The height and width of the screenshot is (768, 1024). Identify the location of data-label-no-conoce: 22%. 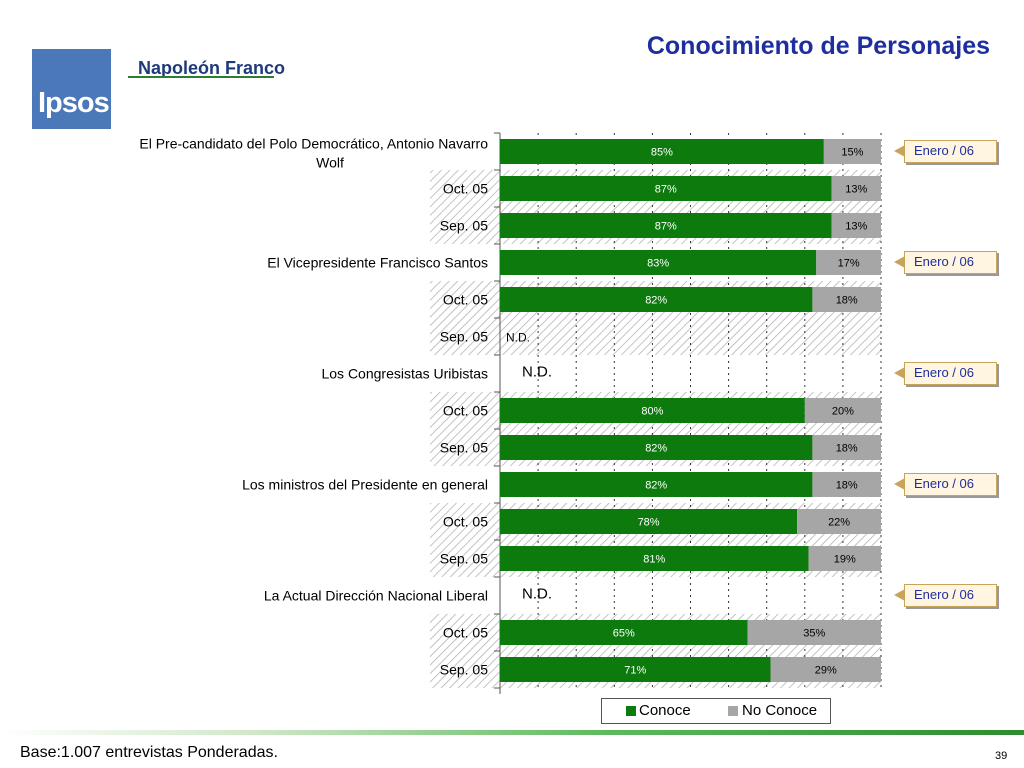
(839, 523).